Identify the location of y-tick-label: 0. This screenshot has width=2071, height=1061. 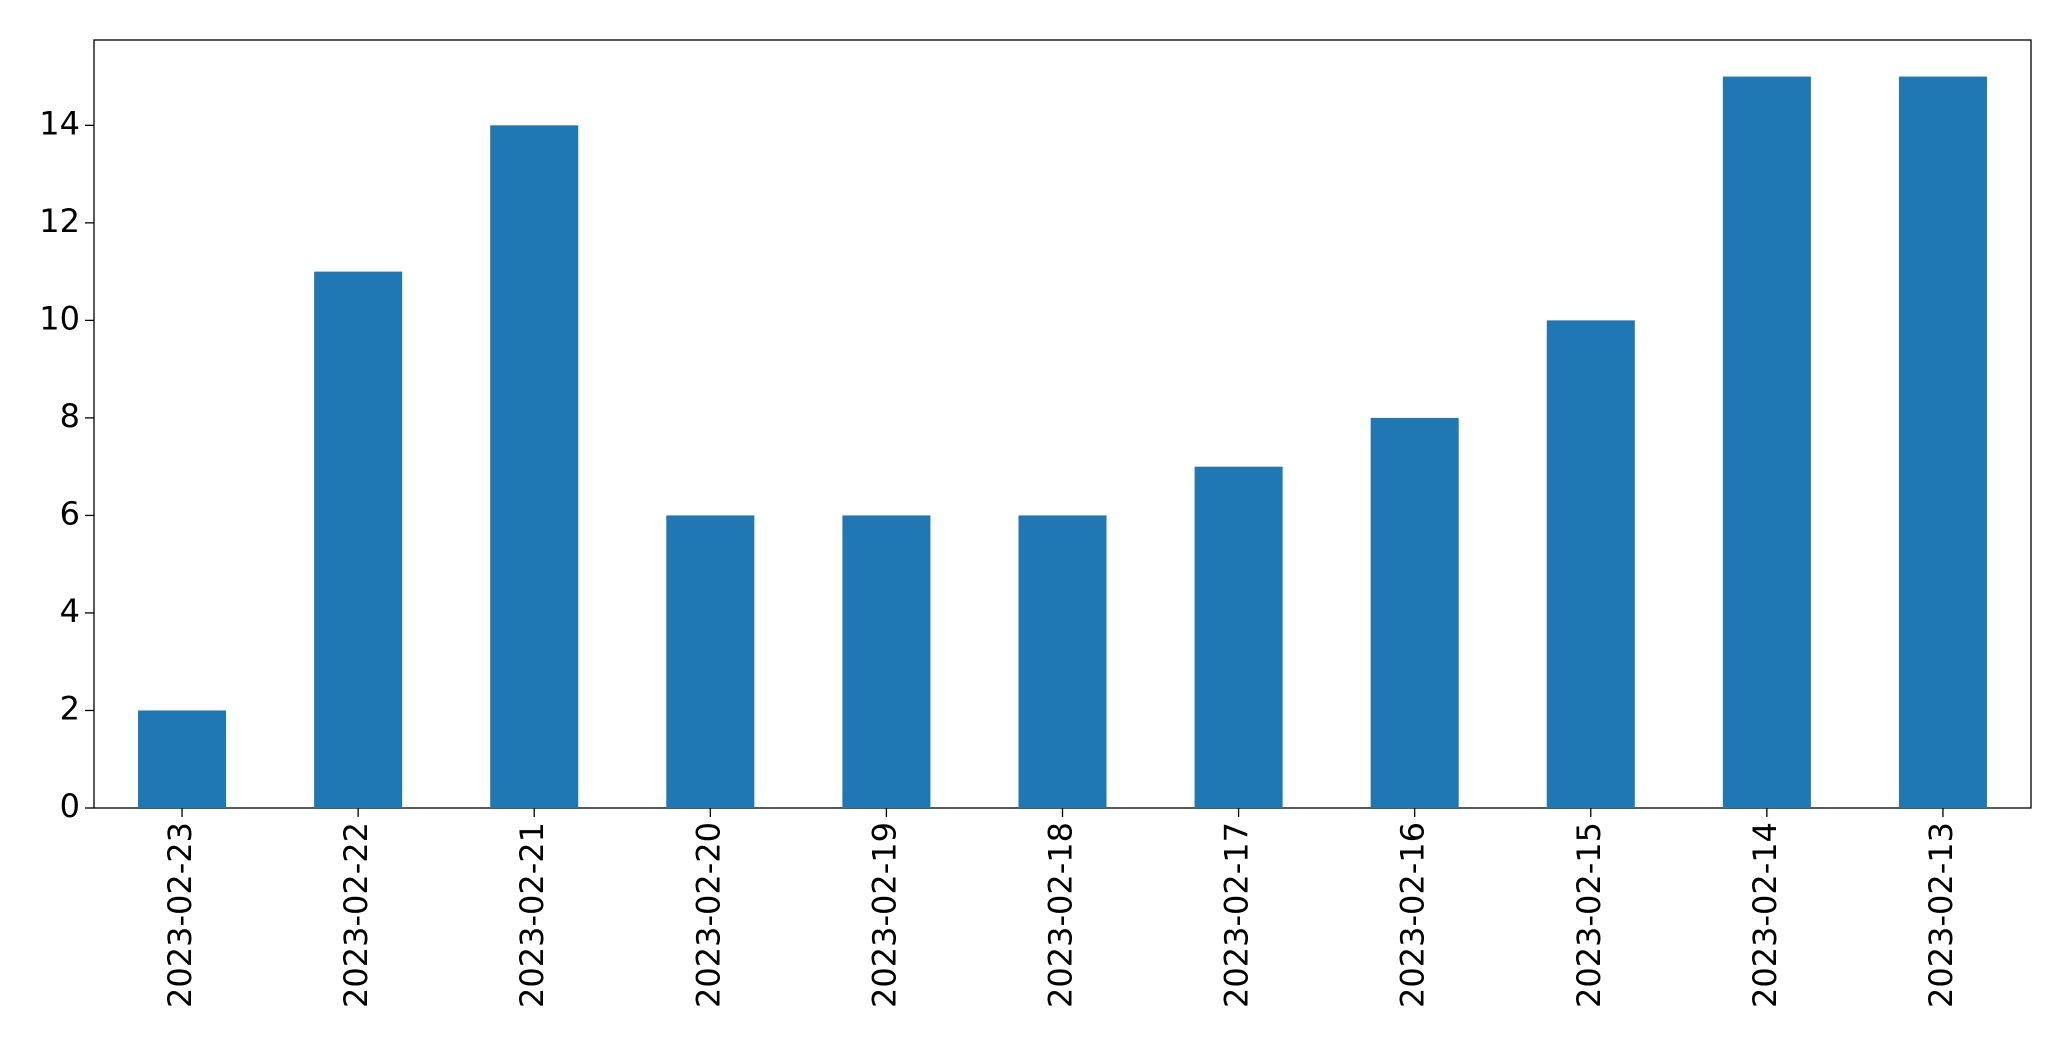
(70, 806).